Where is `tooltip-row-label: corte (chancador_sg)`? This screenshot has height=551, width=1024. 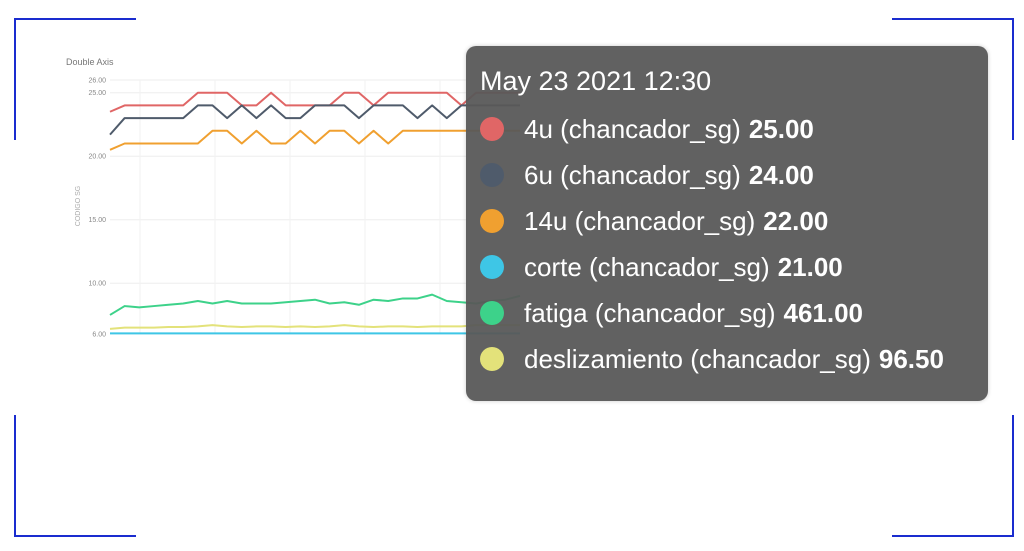
tooltip-row-label: corte (chancador_sg) is located at coordinates (647, 266).